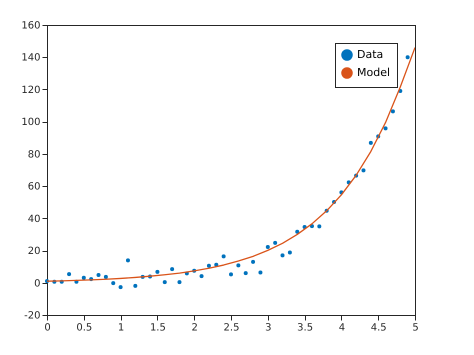 Image resolution: width=474 pixels, height=355 pixels. I want to click on x-tick-label: 4.5, so click(378, 328).